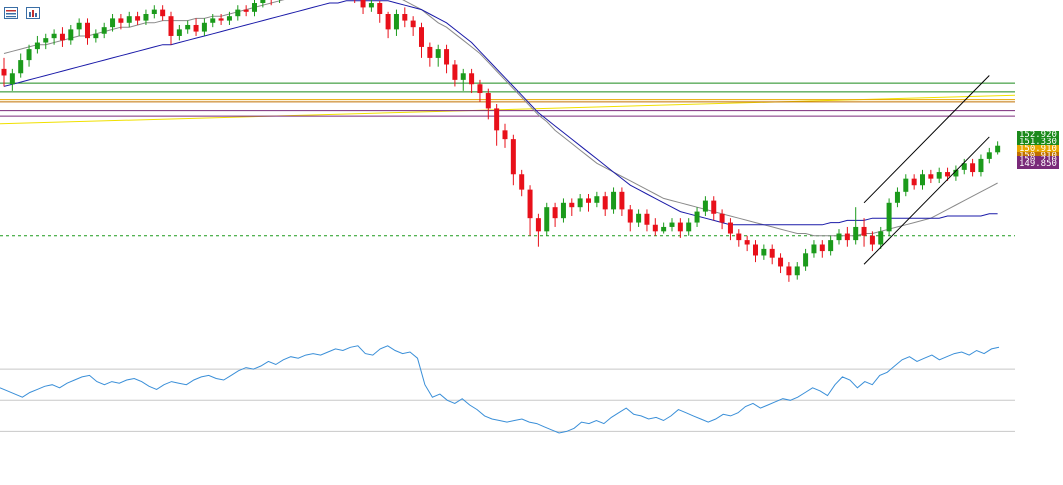 The height and width of the screenshot is (485, 1063). Describe the element at coordinates (926, 139) in the screenshot. I see `channel-upper-line` at that location.